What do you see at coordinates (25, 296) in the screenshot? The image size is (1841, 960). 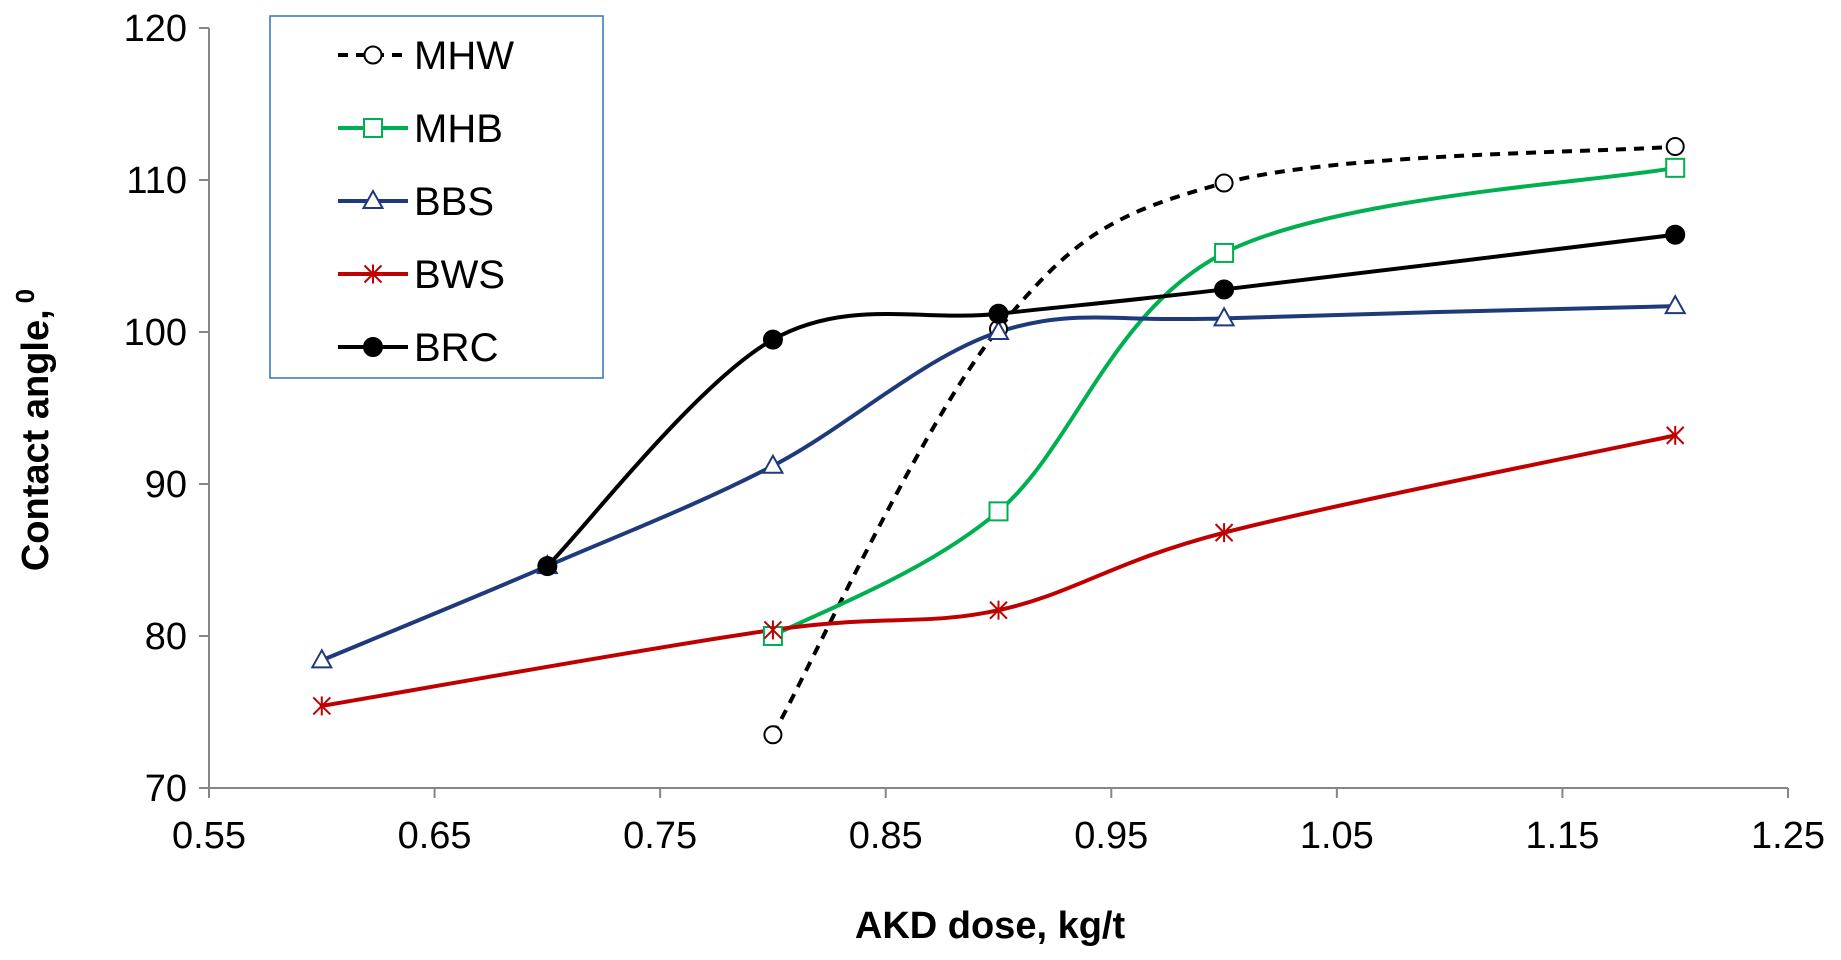 I see `y-axis-title-superscript: 0` at bounding box center [25, 296].